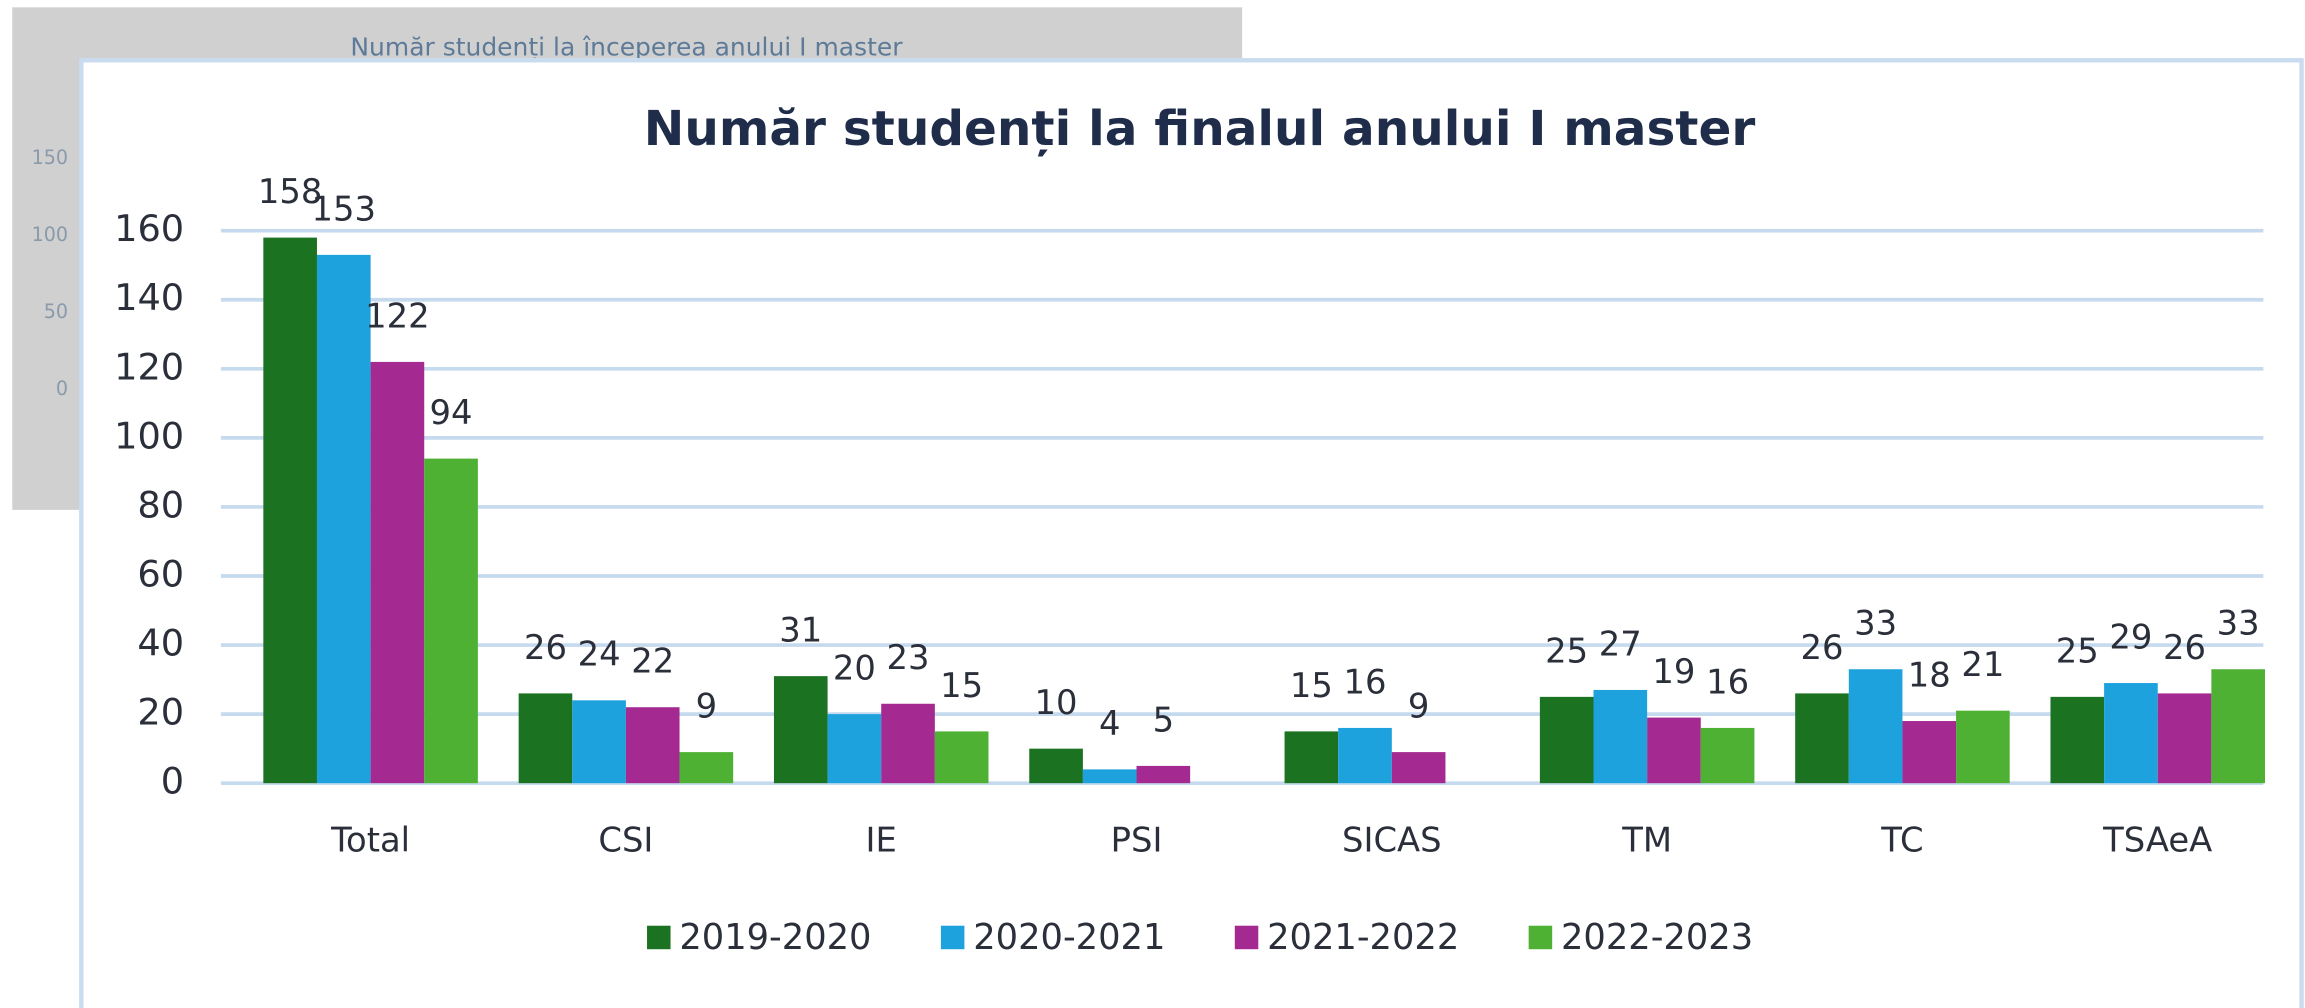 Image resolution: width=2305 pixels, height=1008 pixels. What do you see at coordinates (370, 839) in the screenshot?
I see `x-tick-label: Total` at bounding box center [370, 839].